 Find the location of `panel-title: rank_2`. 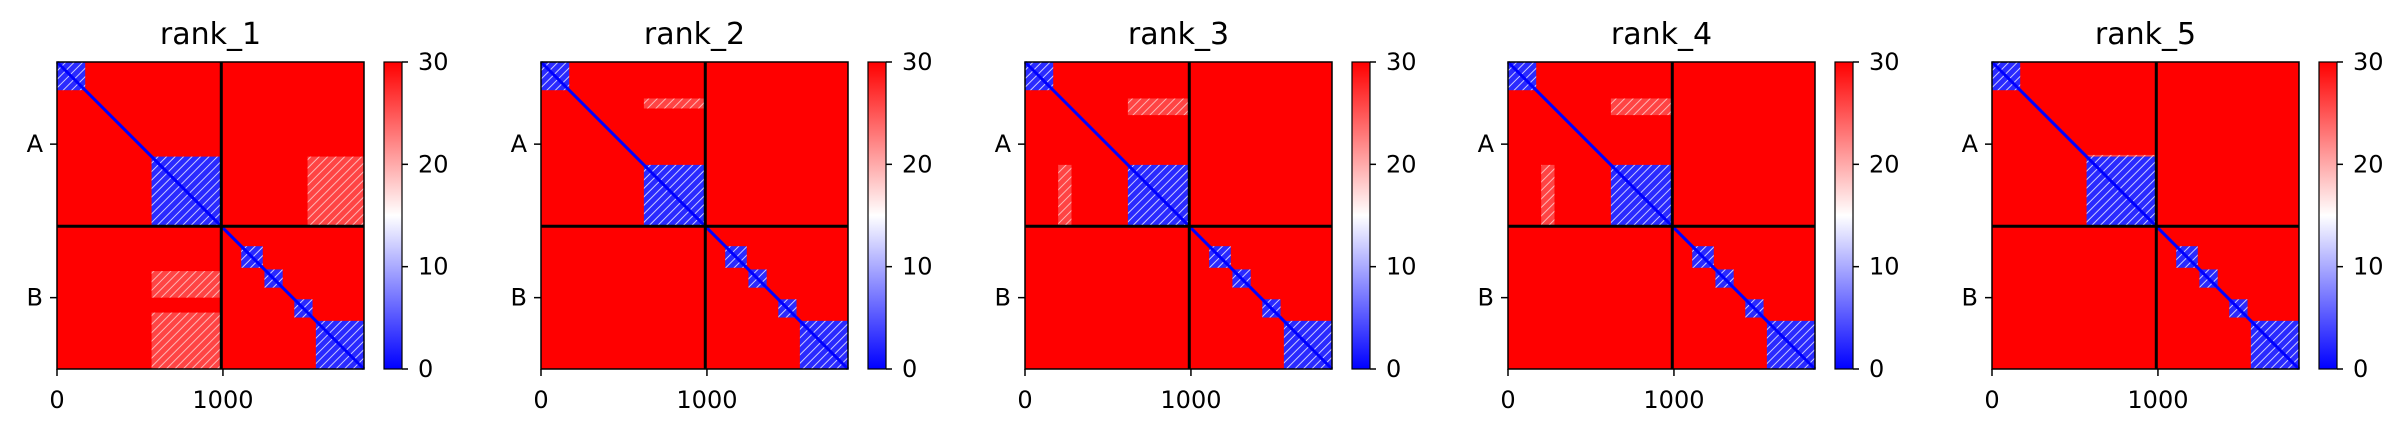

panel-title: rank_2 is located at coordinates (694, 34).